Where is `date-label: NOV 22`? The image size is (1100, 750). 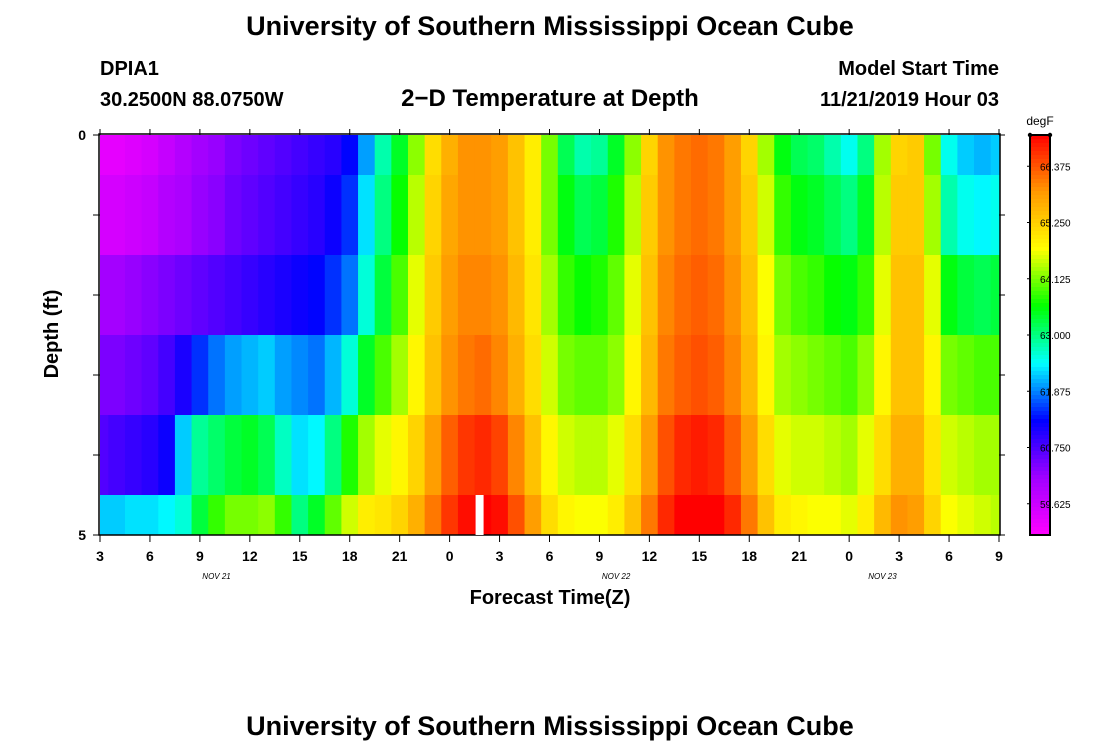
date-label: NOV 22 is located at coordinates (616, 576).